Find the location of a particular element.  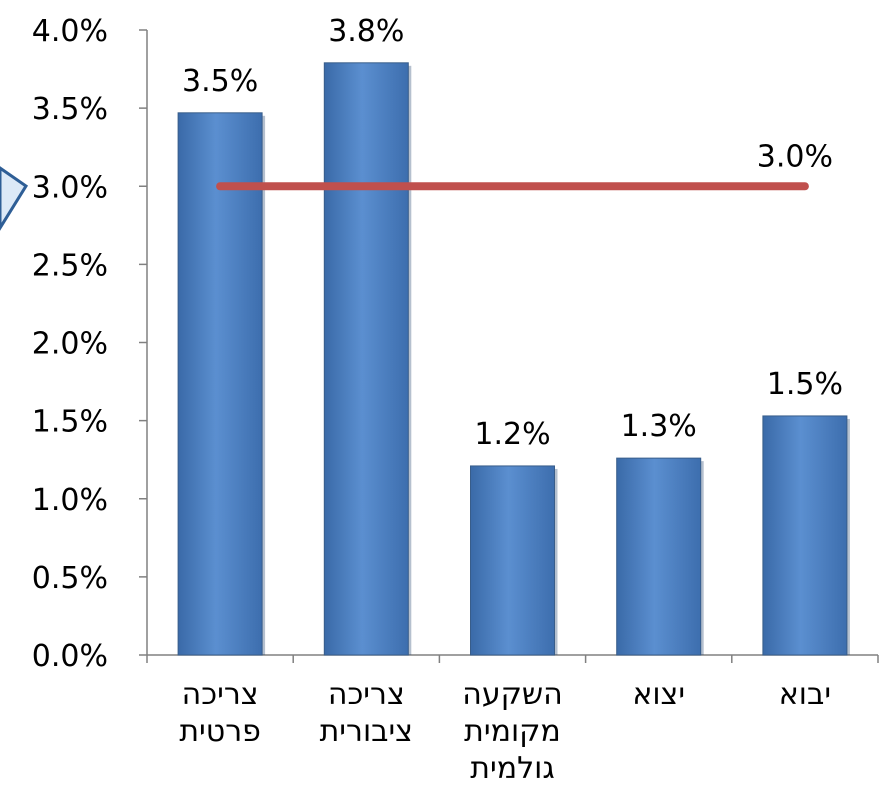

category-label-line: מקומית is located at coordinates (512, 731).